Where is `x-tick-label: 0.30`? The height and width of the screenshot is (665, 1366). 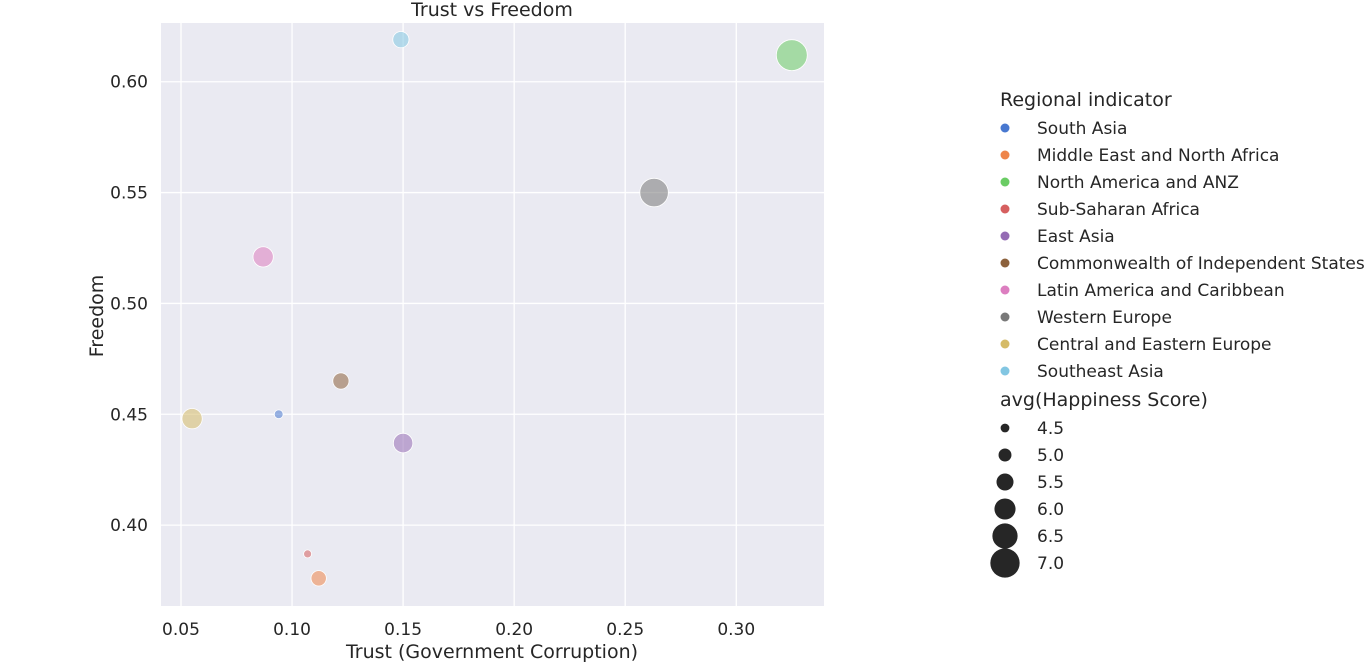
x-tick-label: 0.30 is located at coordinates (736, 630).